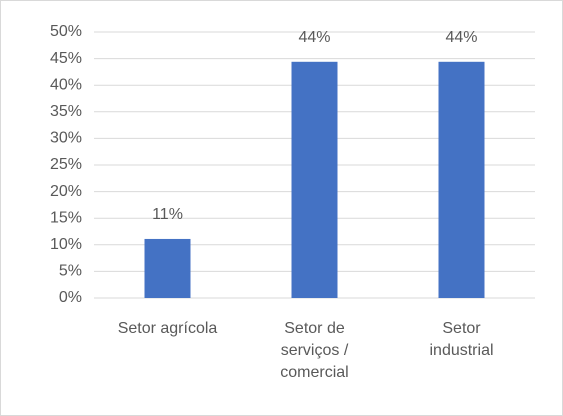  I want to click on x-tick-label: Setor de serviços / comercial, so click(314, 350).